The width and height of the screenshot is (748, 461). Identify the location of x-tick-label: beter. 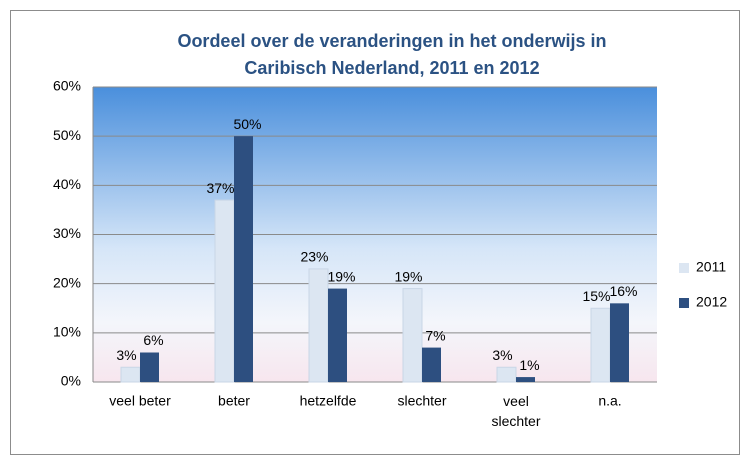
(234, 401).